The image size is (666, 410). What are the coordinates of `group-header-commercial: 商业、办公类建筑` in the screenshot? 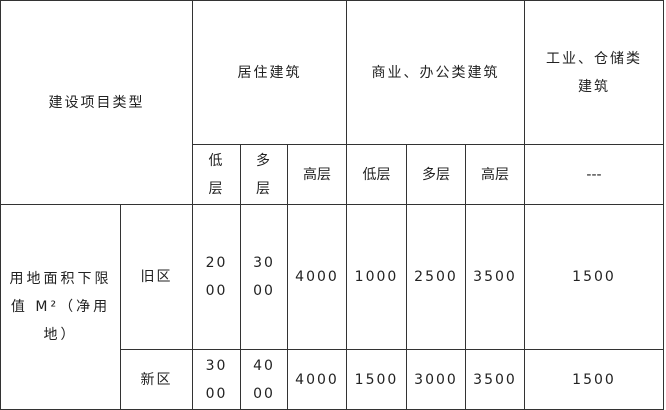 It's located at (435, 72).